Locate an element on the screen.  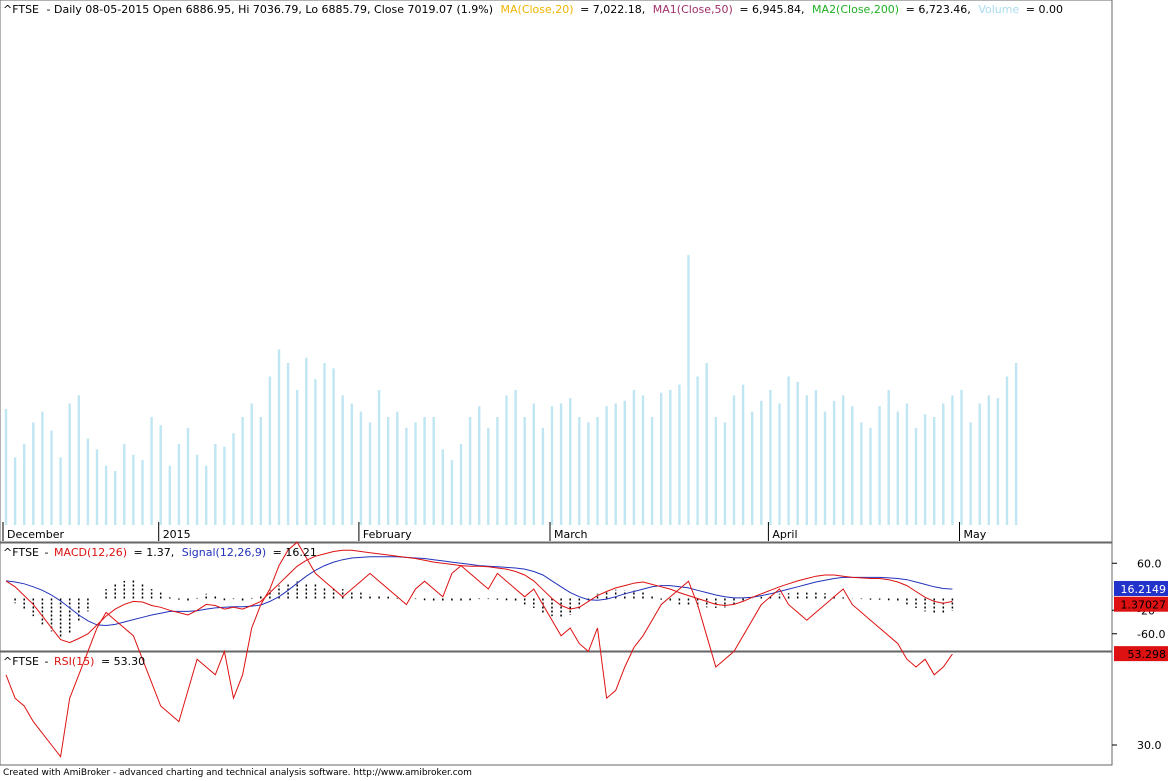
ma200-value: = 6,723.46, is located at coordinates (938, 9).